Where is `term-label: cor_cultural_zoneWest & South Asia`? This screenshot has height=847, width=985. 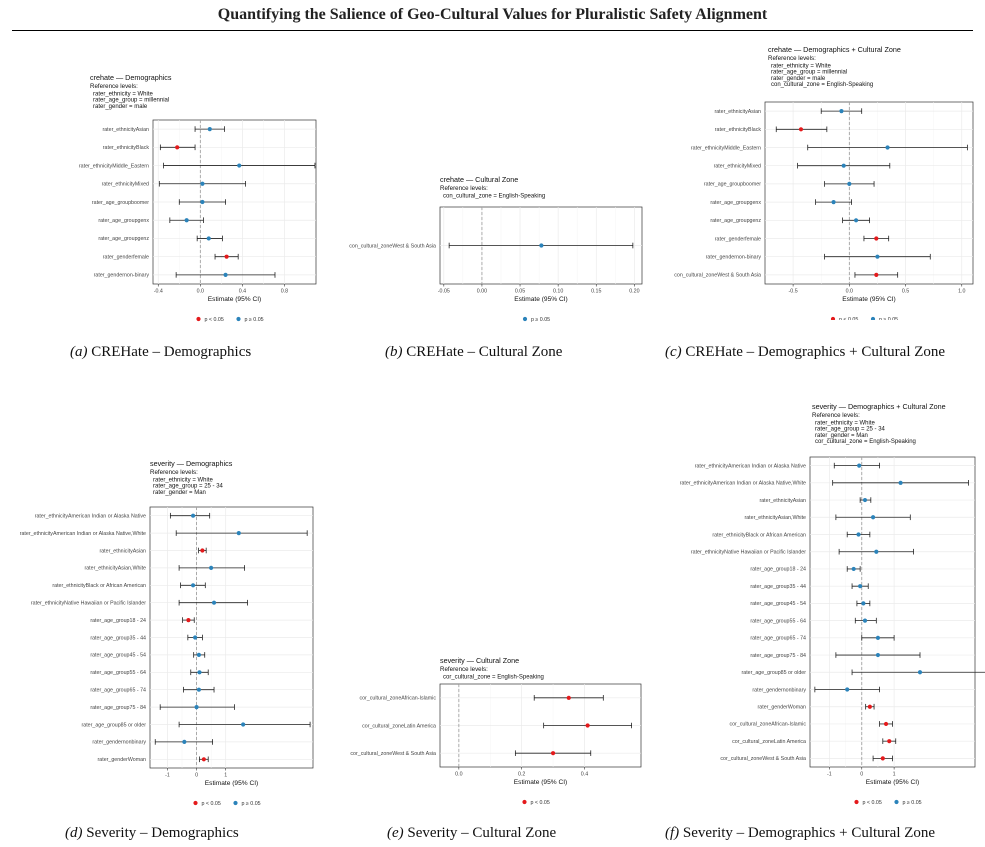
term-label: cor_cultural_zoneWest & South Asia is located at coordinates (763, 759).